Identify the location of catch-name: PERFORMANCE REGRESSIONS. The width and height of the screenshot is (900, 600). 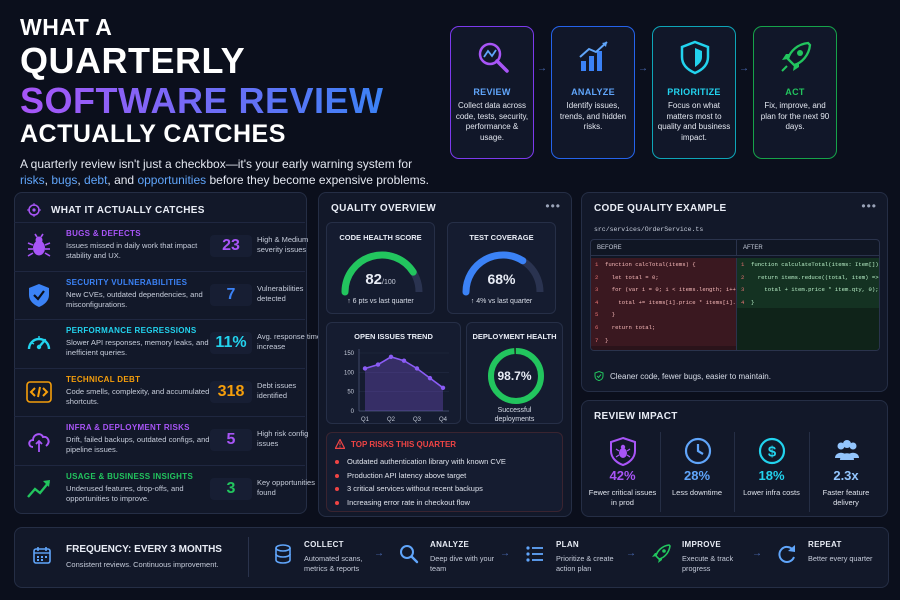
(131, 330).